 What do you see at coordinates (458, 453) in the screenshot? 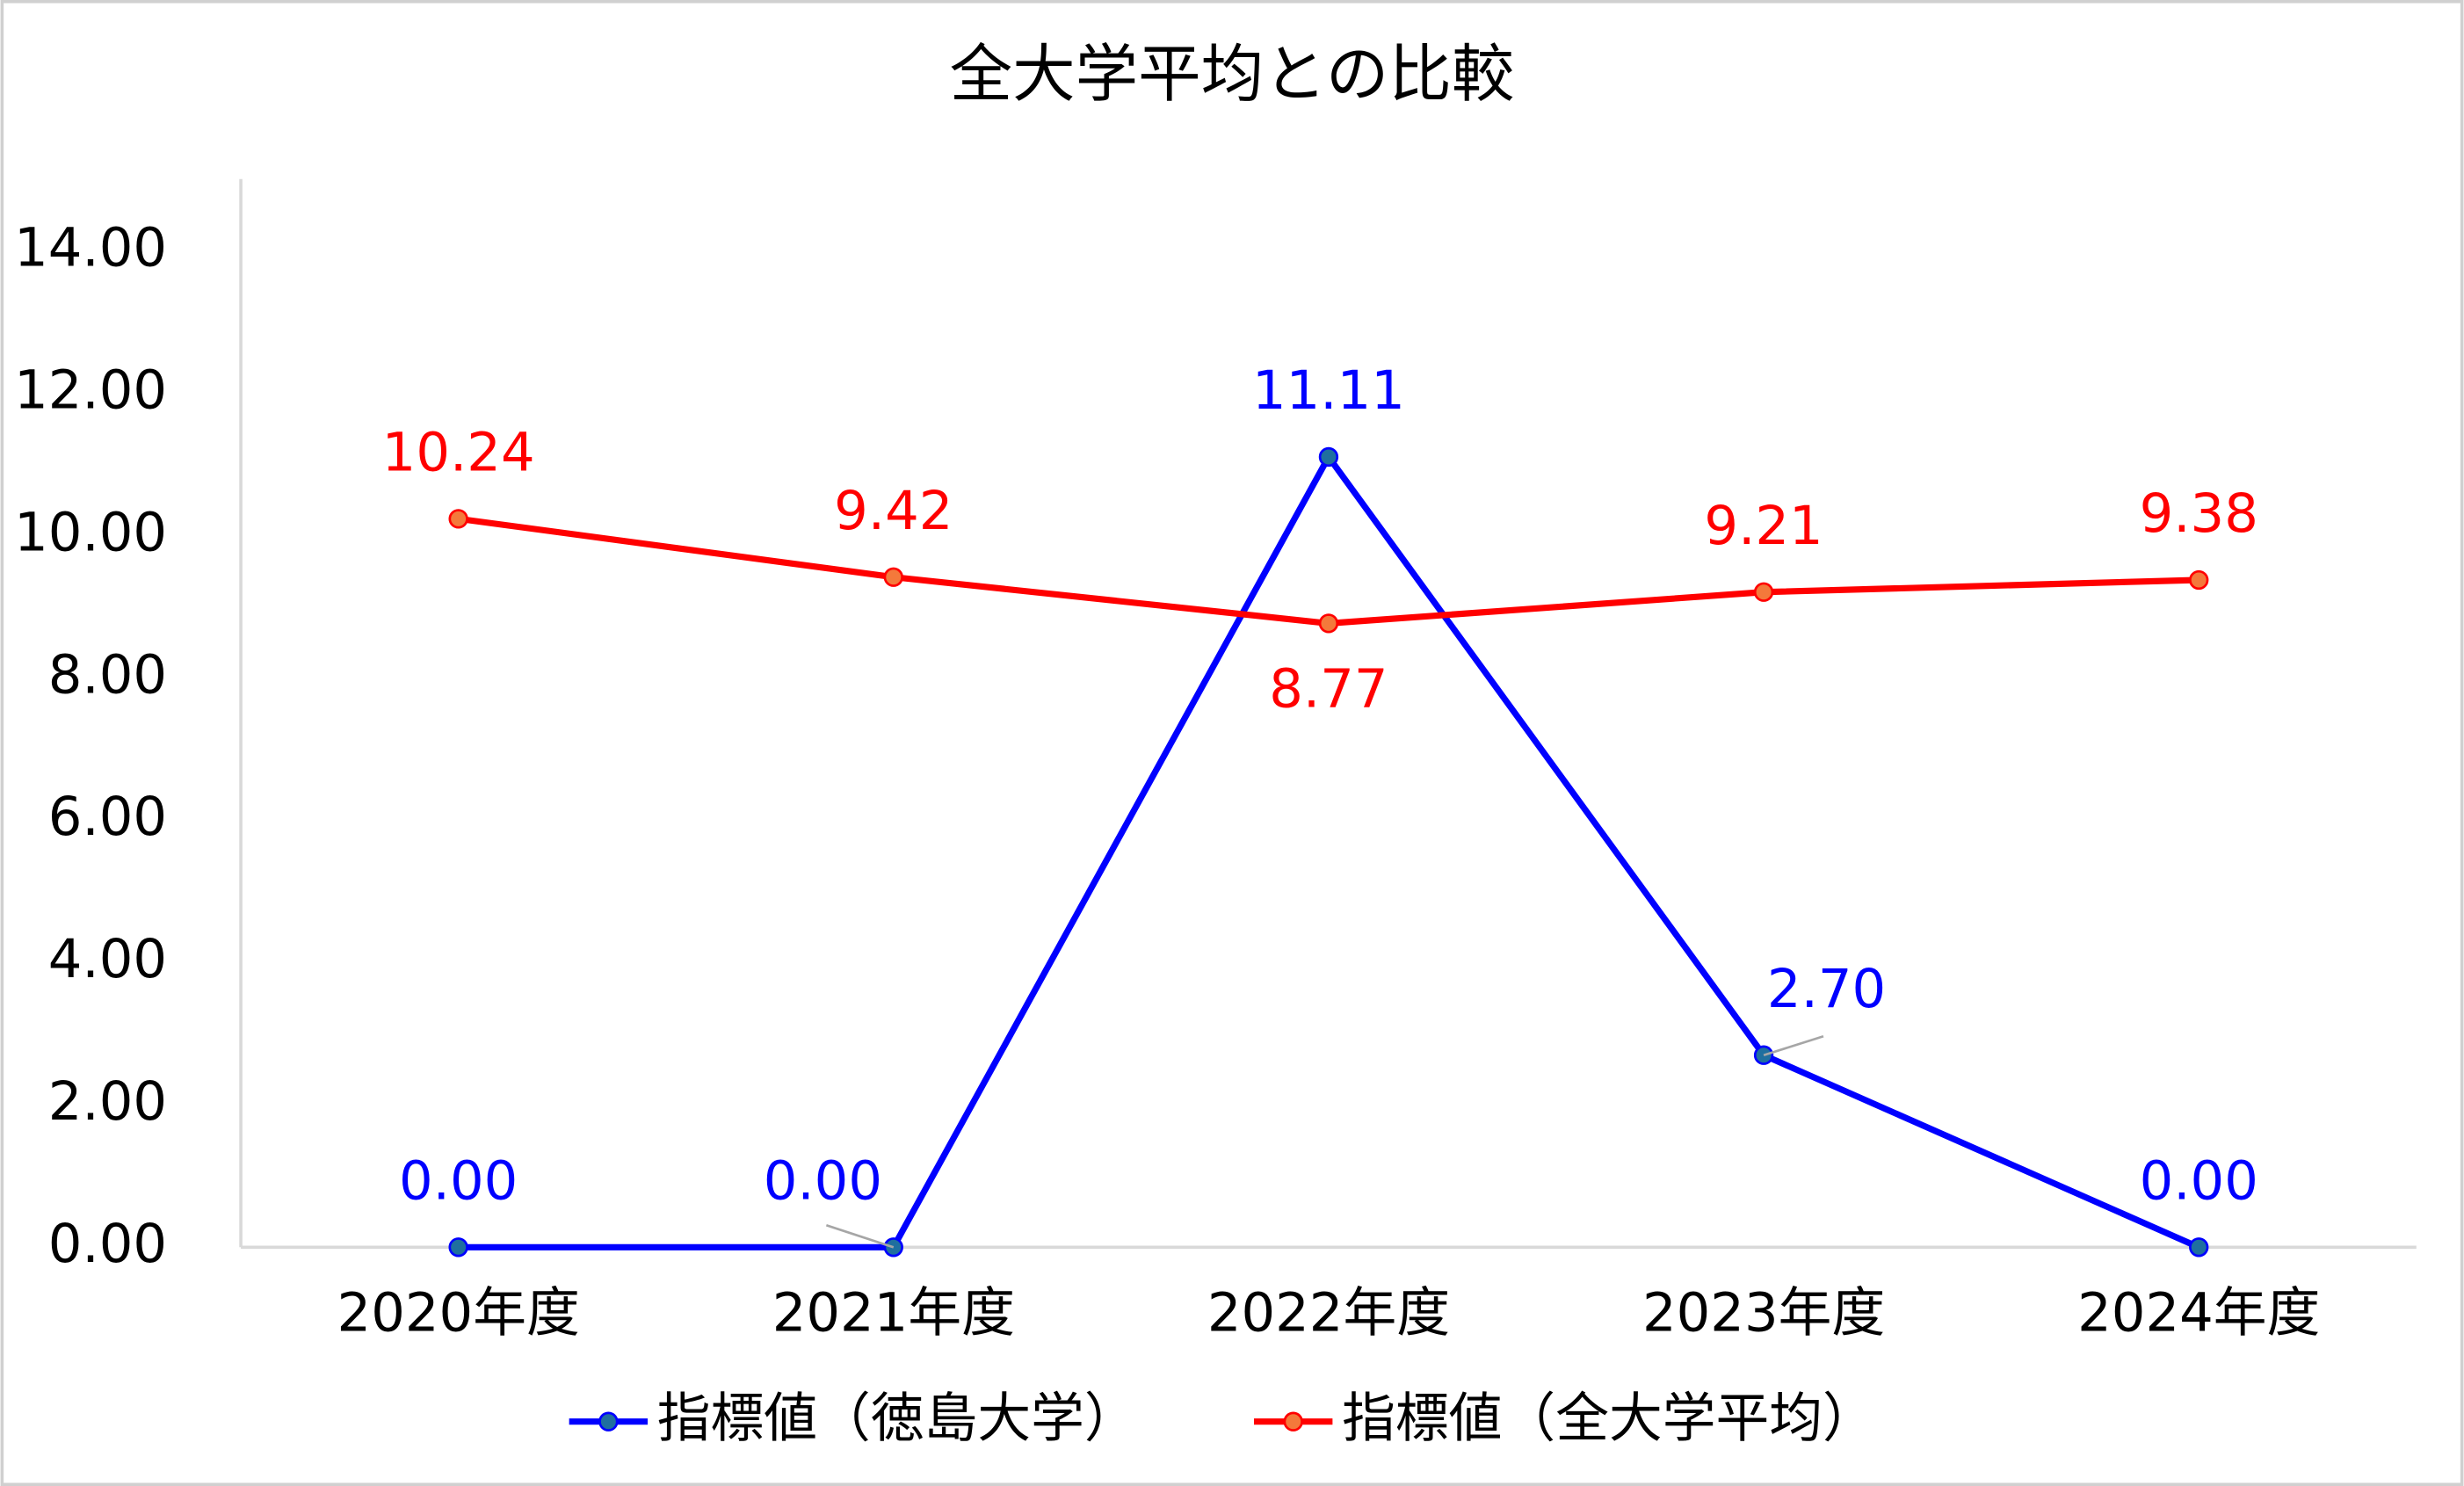
I see `data-label: 10.24` at bounding box center [458, 453].